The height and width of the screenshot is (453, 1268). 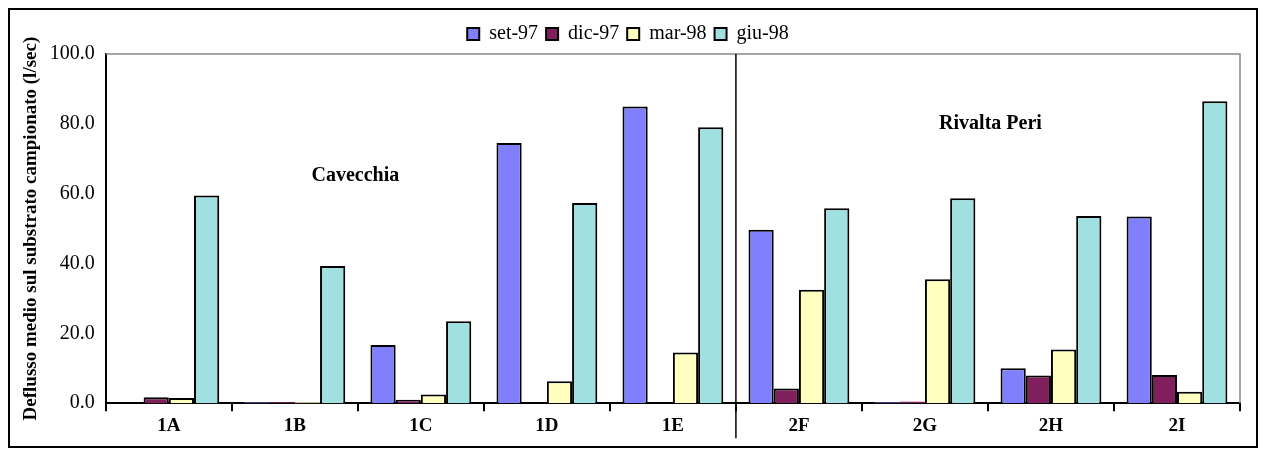 What do you see at coordinates (77, 191) in the screenshot?
I see `y-tick-label: 60.0` at bounding box center [77, 191].